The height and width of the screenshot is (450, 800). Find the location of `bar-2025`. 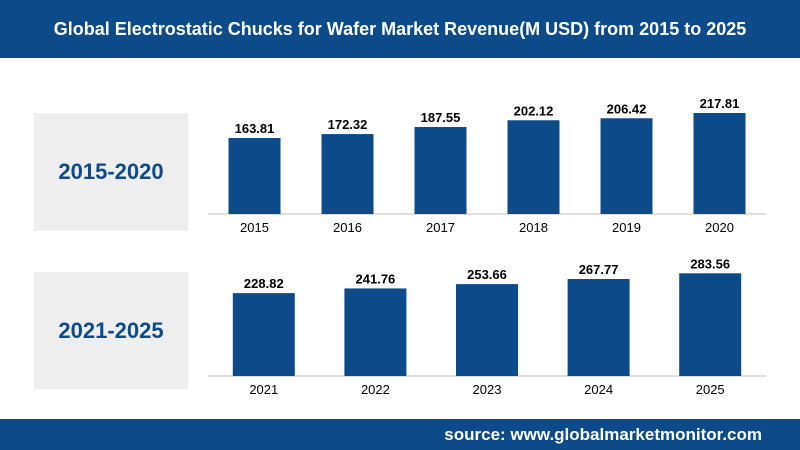

bar-2025 is located at coordinates (710, 324).